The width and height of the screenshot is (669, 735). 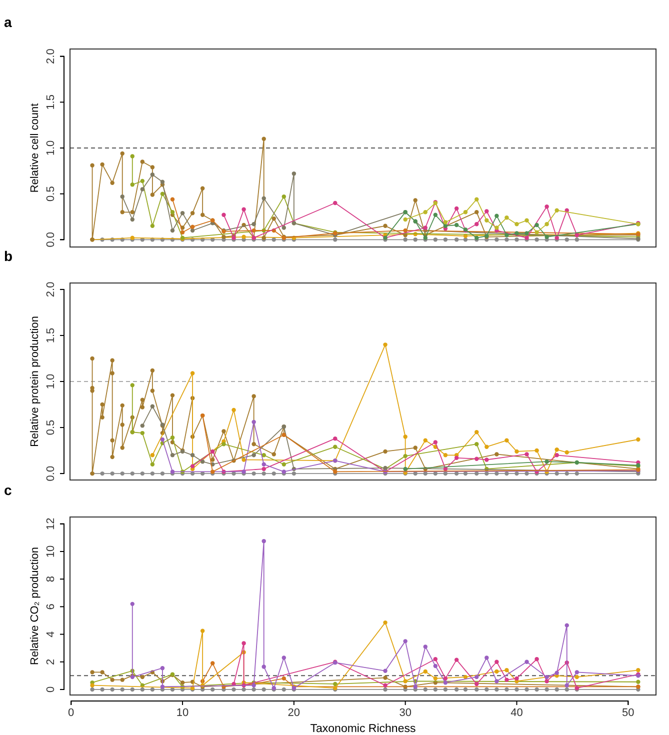 I want to click on x-tick-label: 20, so click(x=294, y=712).